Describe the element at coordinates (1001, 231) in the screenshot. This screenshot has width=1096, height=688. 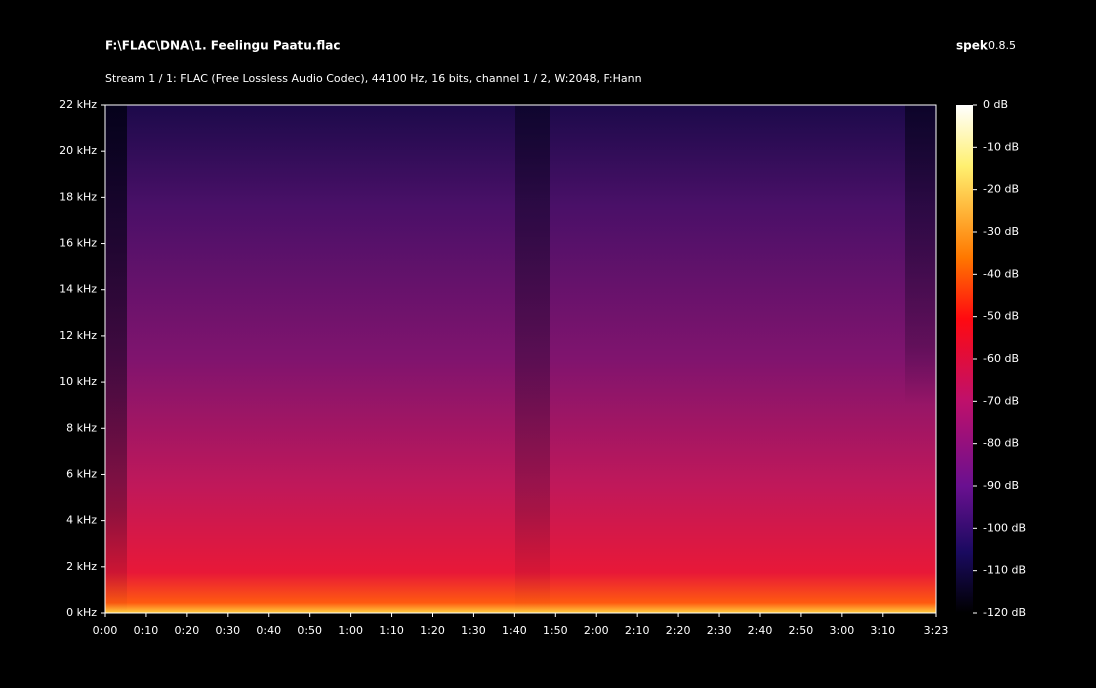
I see `colorbar-label: -30 dB` at that location.